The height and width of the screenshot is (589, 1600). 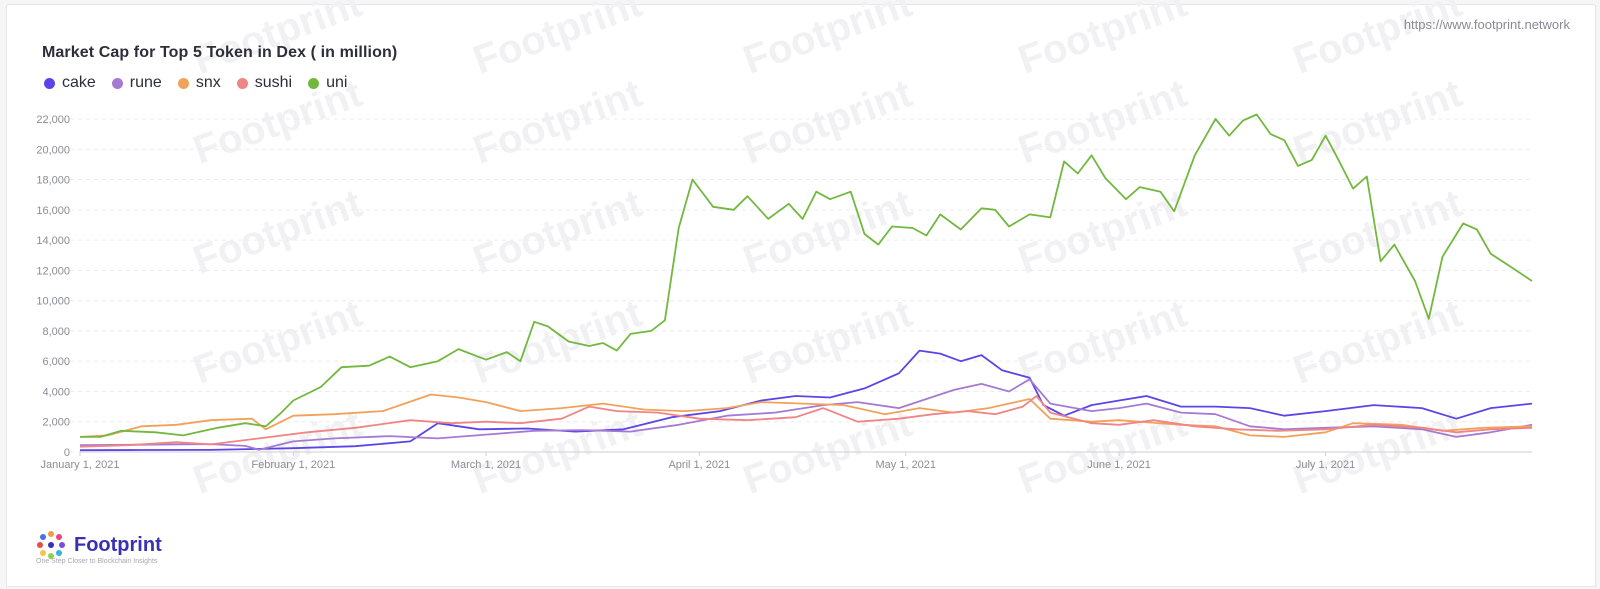 I want to click on legend-swatch-sushi, so click(x=242, y=83).